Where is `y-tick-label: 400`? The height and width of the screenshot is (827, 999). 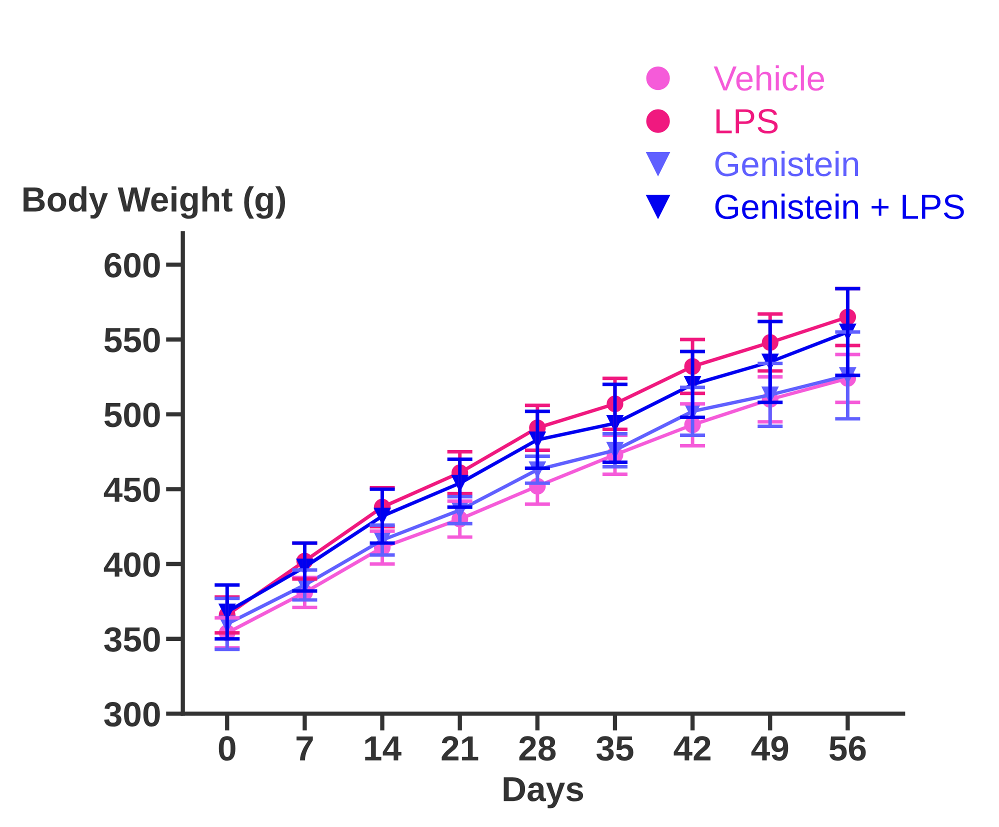 y-tick-label: 400 is located at coordinates (132, 564).